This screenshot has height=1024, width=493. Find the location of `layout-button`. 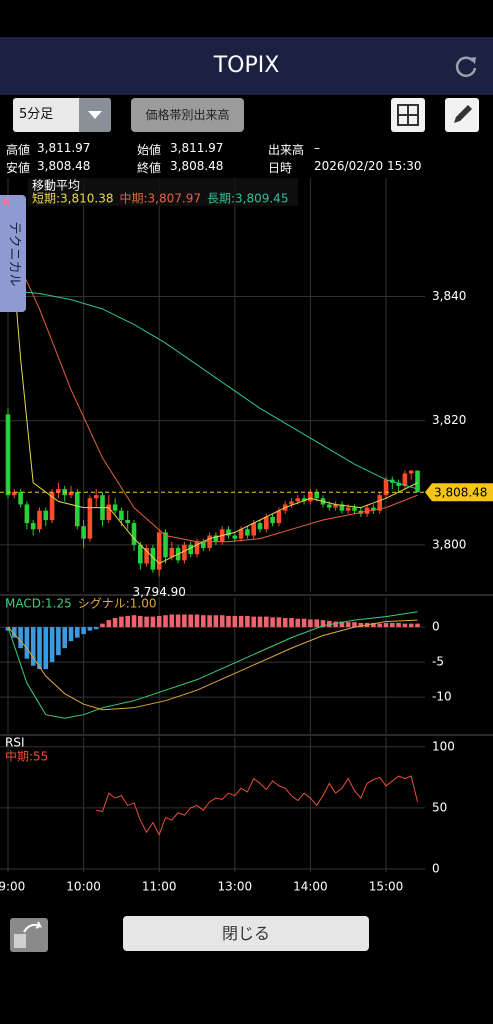

layout-button is located at coordinates (408, 115).